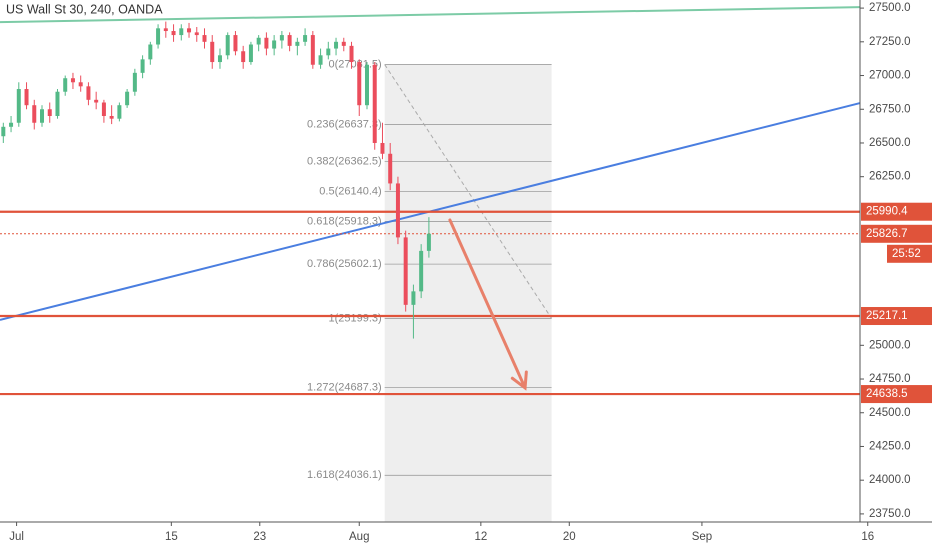 This screenshot has height=550, width=932. What do you see at coordinates (84, 9) in the screenshot?
I see `chart-title: US Wall St 30, 240, OANDA` at bounding box center [84, 9].